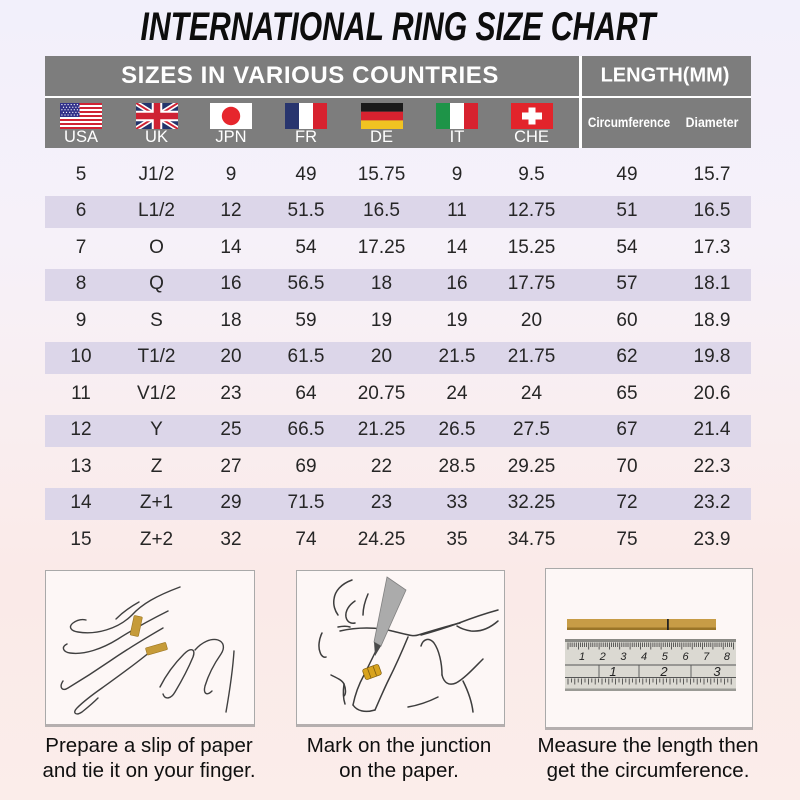  I want to click on svg-text: 5, so click(665, 657).